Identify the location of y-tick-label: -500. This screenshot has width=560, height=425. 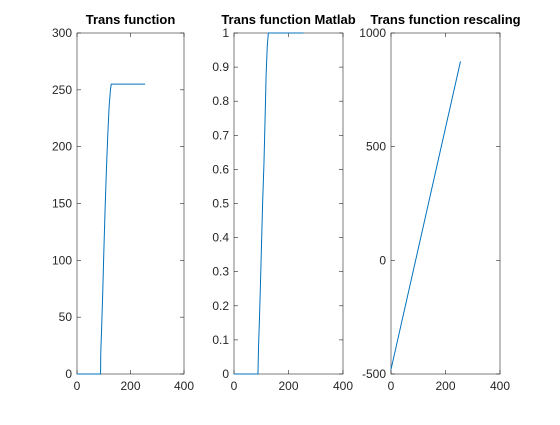
(374, 374).